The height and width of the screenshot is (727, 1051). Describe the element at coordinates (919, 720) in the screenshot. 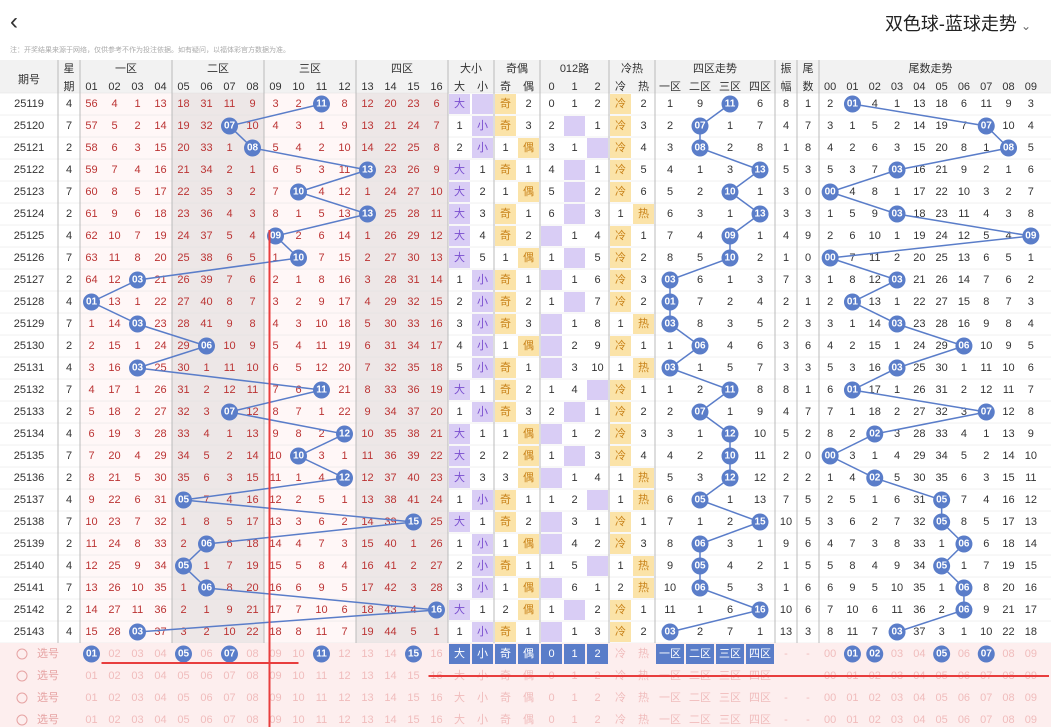

I see `pick-tail: 04` at that location.